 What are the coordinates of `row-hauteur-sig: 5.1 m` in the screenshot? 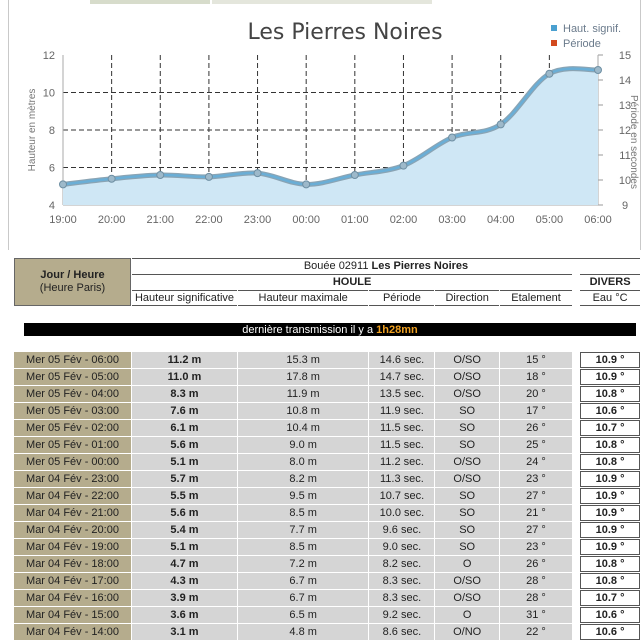 It's located at (184, 462).